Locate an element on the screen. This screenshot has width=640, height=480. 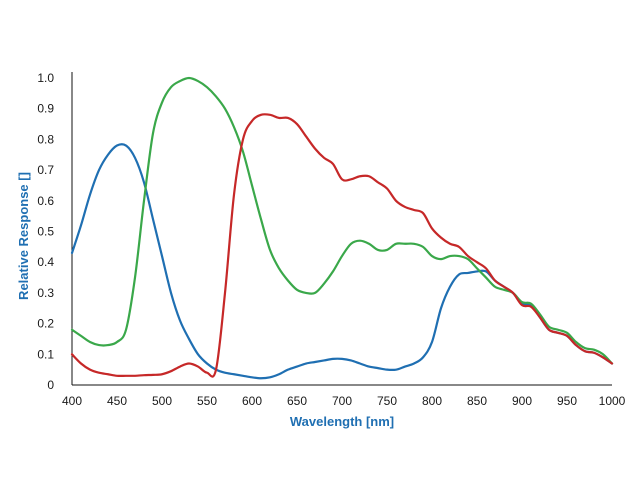
x-tick-label: 400 is located at coordinates (72, 401).